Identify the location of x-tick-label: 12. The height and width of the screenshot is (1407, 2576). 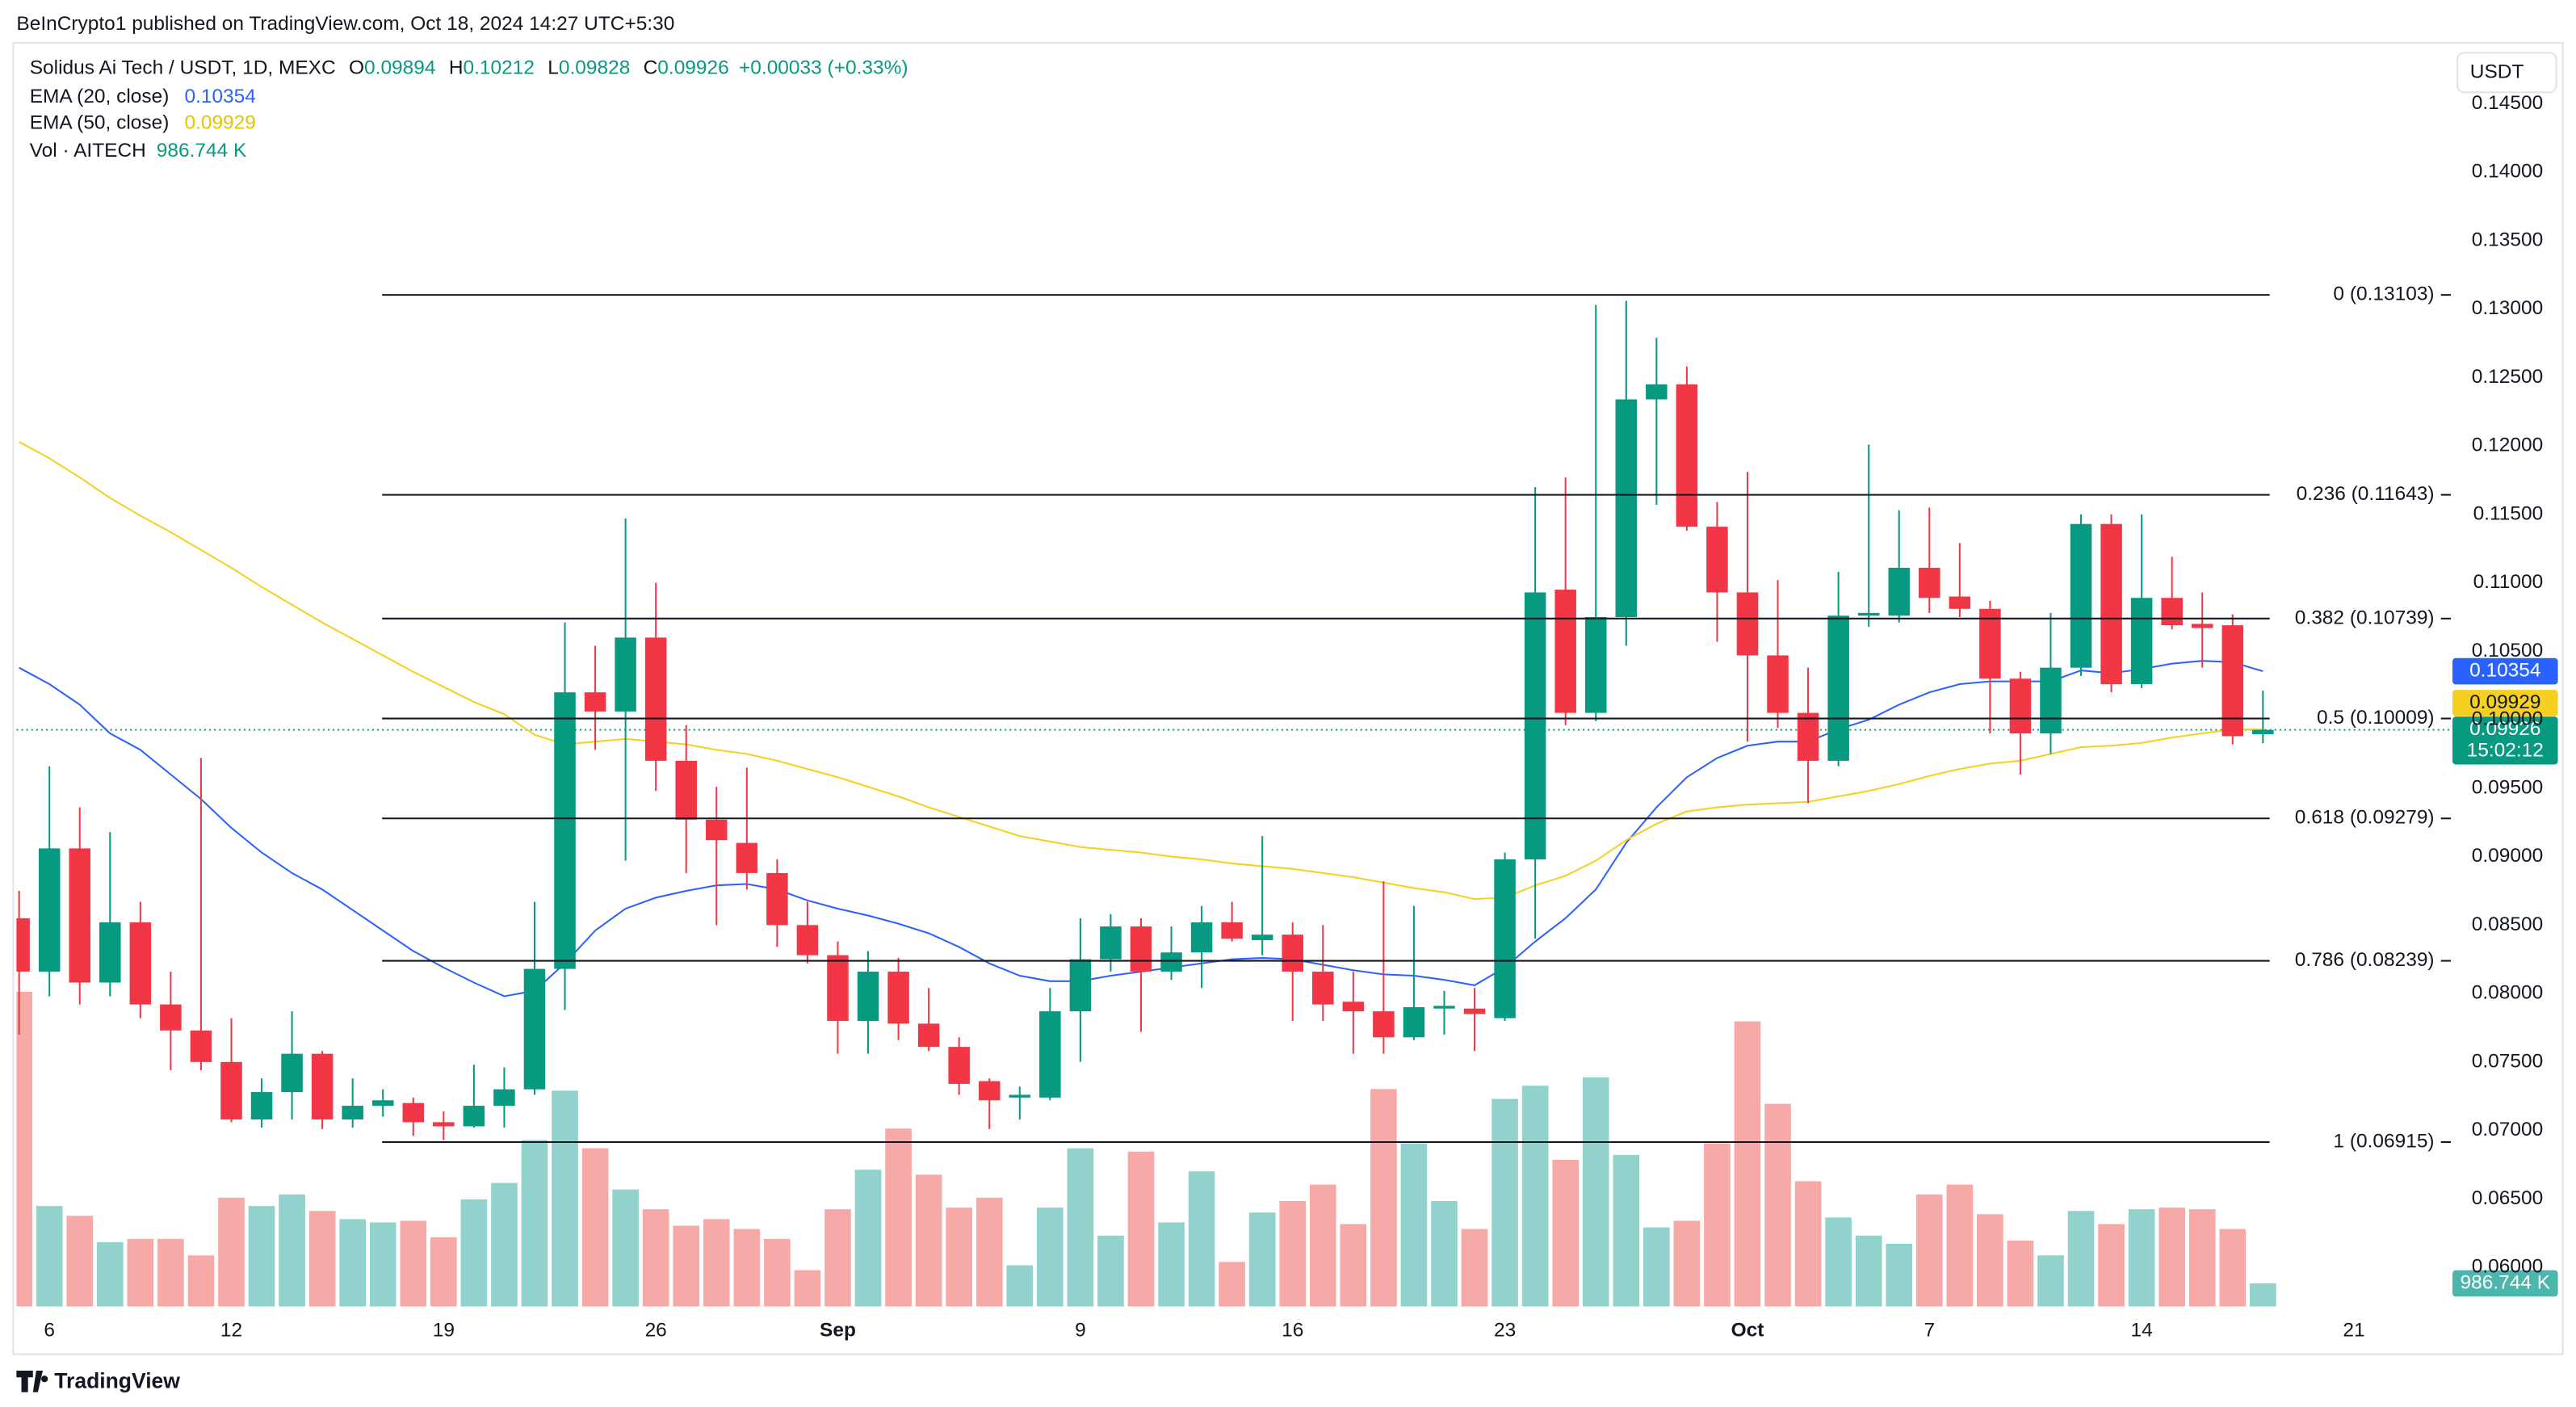
(231, 1331).